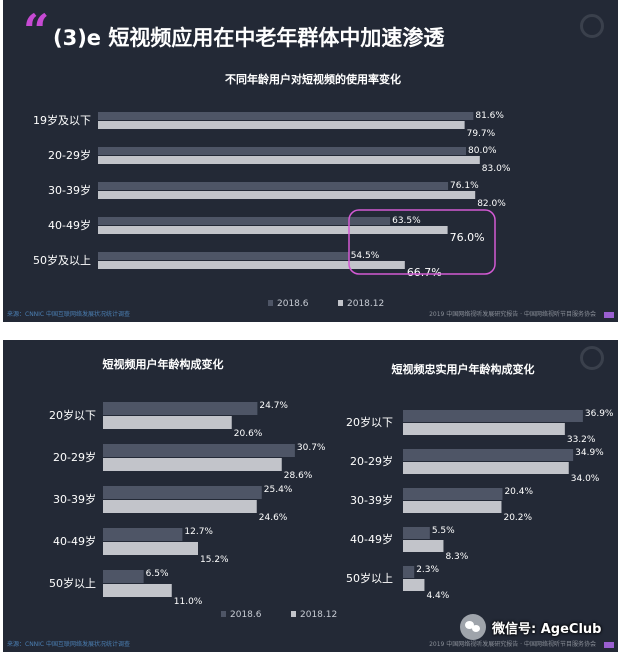 The width and height of the screenshot is (621, 655). Describe the element at coordinates (443, 531) in the screenshot. I see `data-label: 5.5%` at that location.